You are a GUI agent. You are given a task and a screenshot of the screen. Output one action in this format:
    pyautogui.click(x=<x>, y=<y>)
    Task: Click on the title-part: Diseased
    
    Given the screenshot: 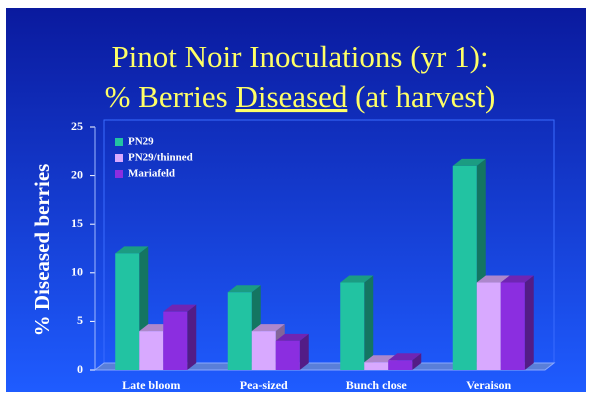 What is the action you would take?
    pyautogui.click(x=291, y=96)
    